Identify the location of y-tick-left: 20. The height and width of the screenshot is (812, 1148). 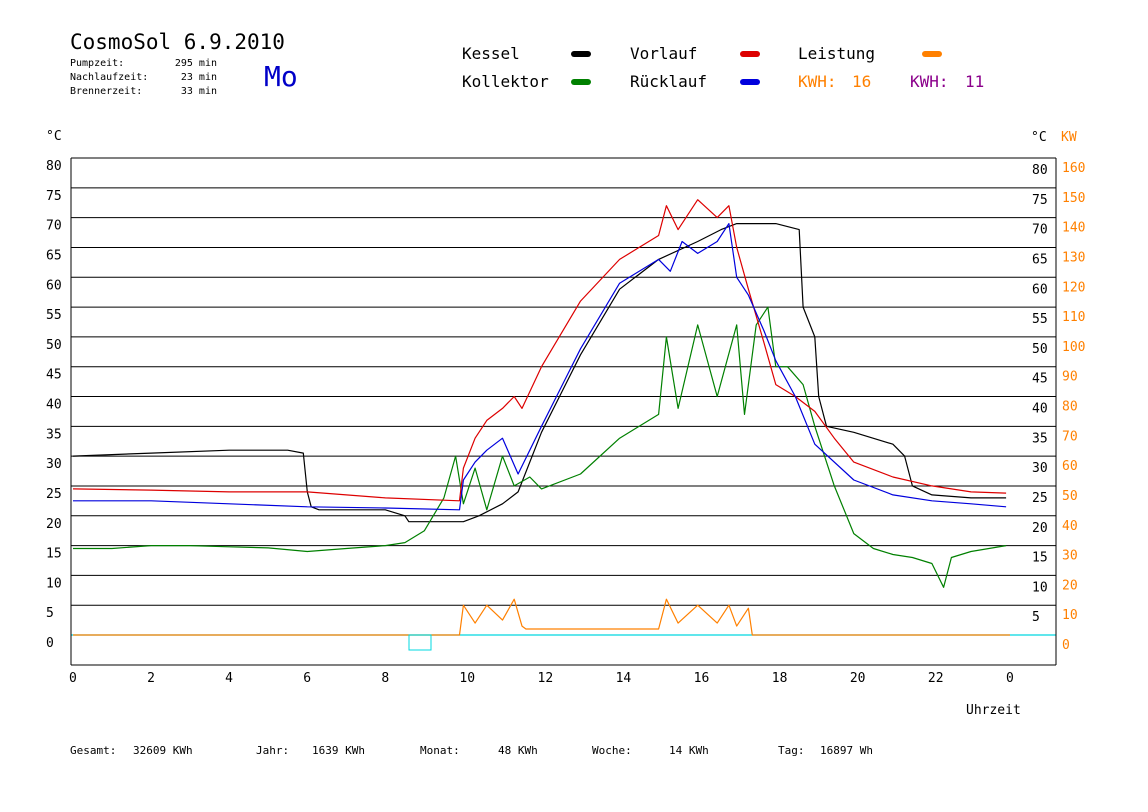
(54, 524).